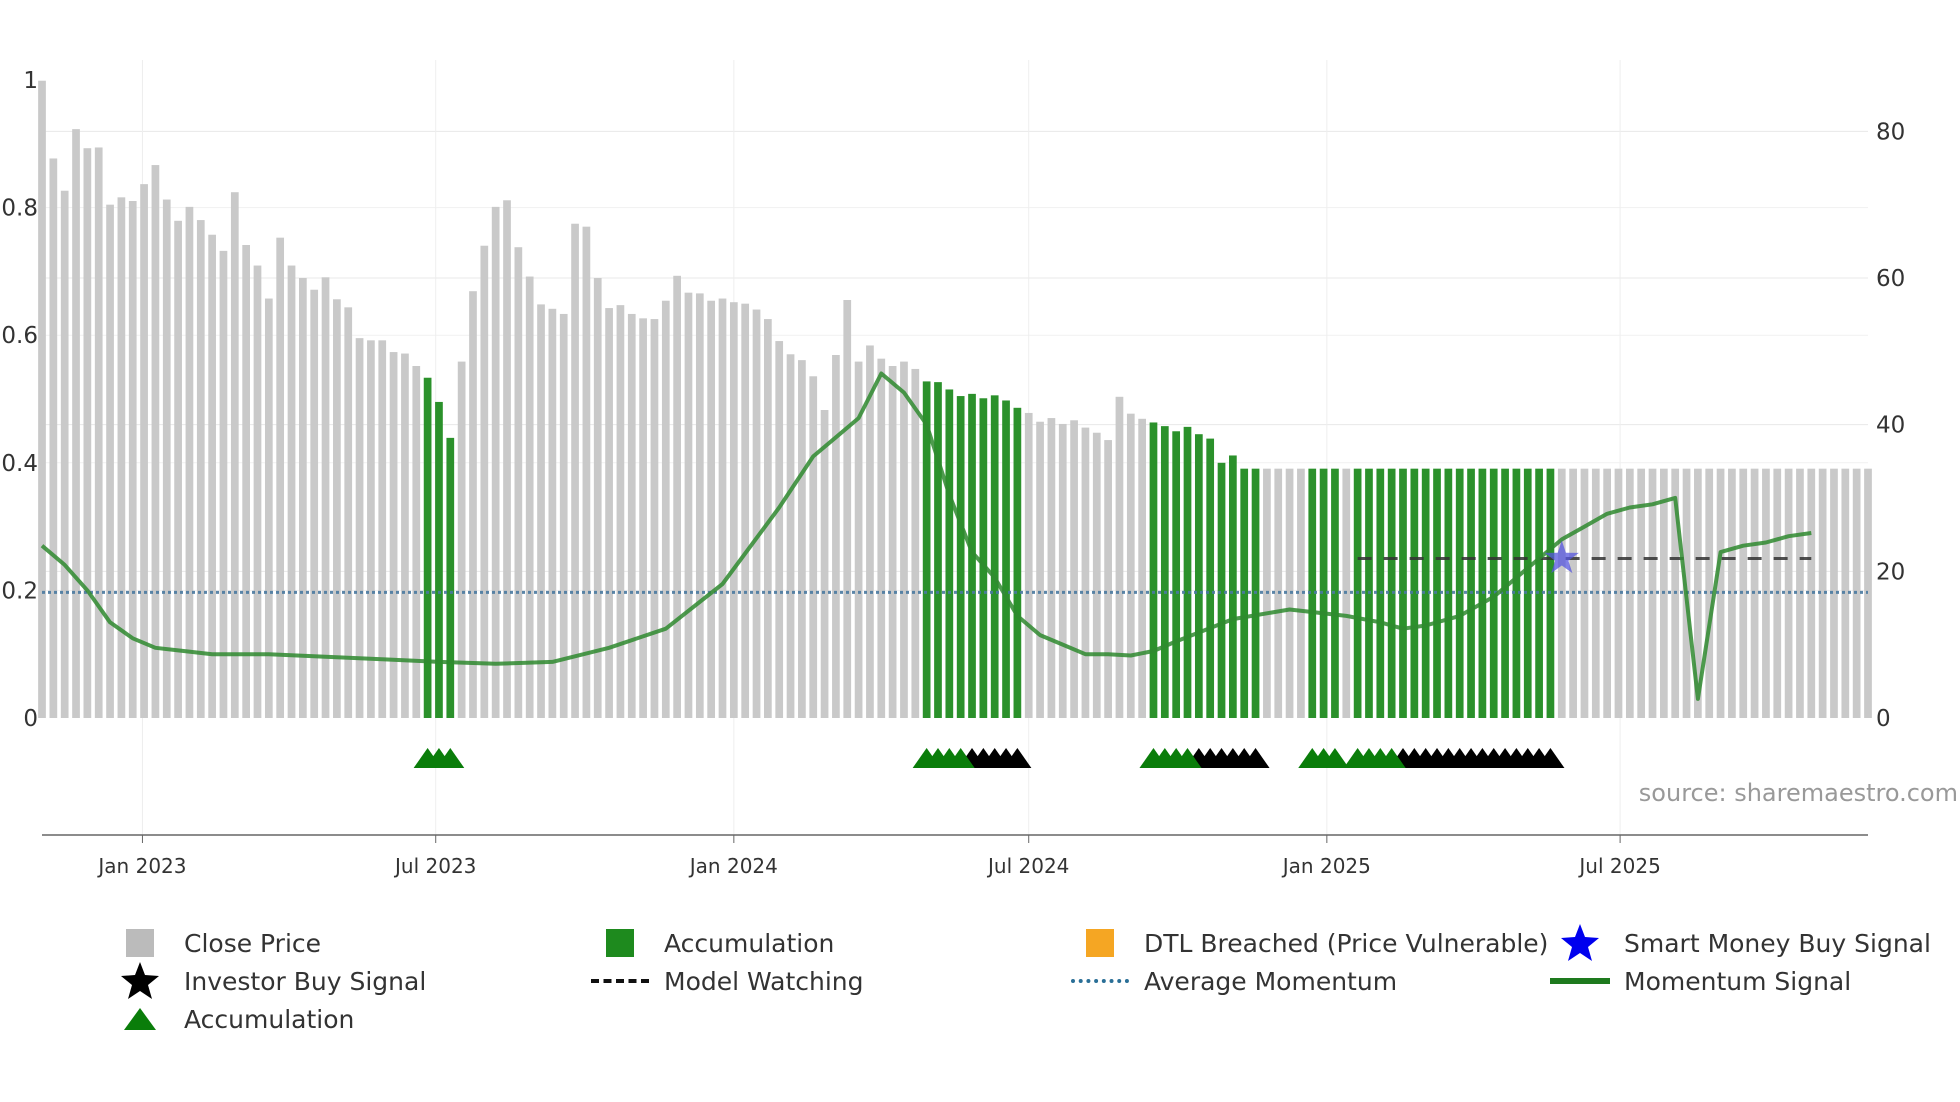  Describe the element at coordinates (1890, 572) in the screenshot. I see `y-right-tick-label: 20` at that location.